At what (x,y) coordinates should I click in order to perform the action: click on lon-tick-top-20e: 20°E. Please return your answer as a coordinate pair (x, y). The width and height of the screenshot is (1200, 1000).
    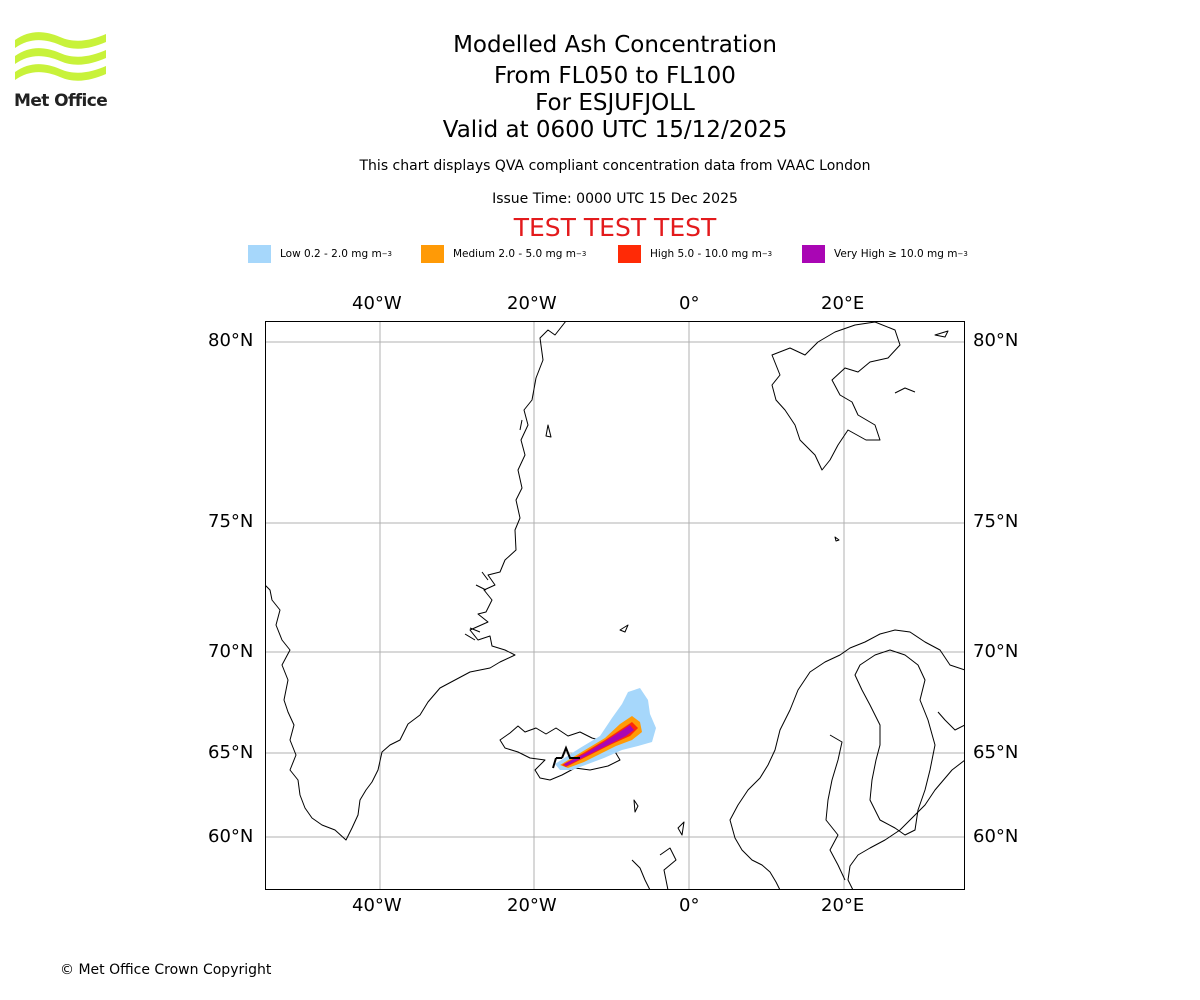
    Looking at the image, I should click on (843, 303).